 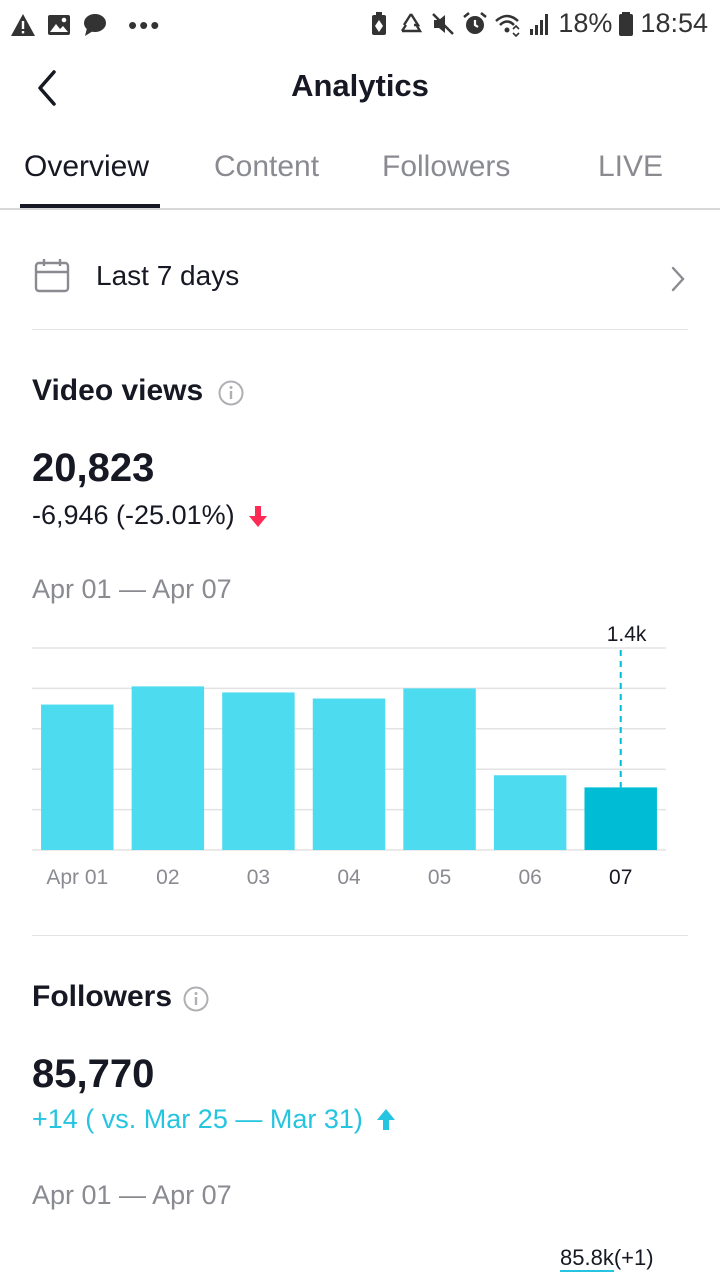 What do you see at coordinates (360, 26) in the screenshot?
I see `status-bar: ••• 18%` at bounding box center [360, 26].